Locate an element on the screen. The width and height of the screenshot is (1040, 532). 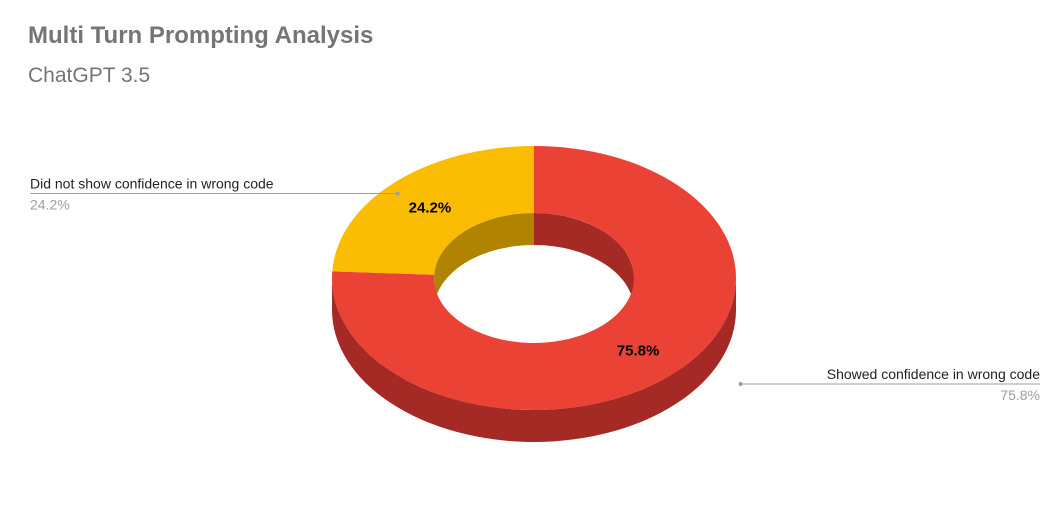
outer-wall-showed-confidence-in-wrong-code is located at coordinates (534, 360).